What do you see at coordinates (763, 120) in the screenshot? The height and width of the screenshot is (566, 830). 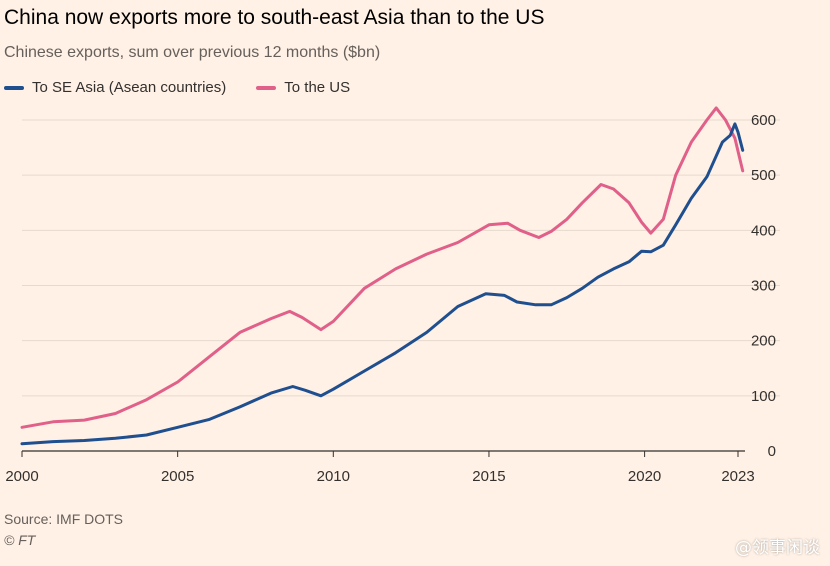 I see `y-tick-label-600: 600` at bounding box center [763, 120].